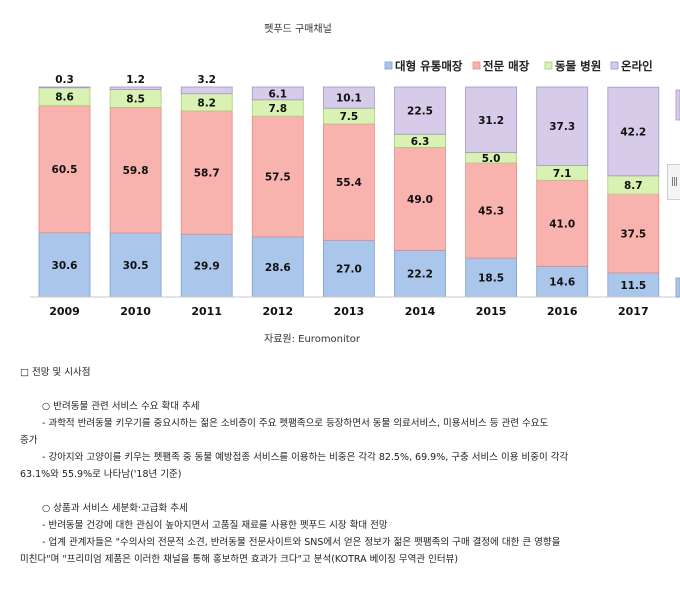  I want to click on data-label: 31.2, so click(491, 121).